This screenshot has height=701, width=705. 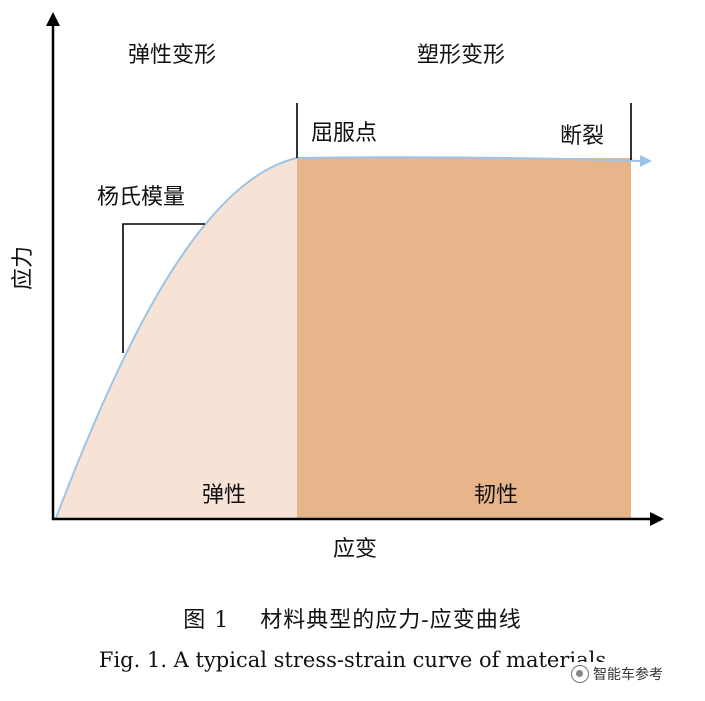 I want to click on curve-arrowhead, so click(x=646, y=161).